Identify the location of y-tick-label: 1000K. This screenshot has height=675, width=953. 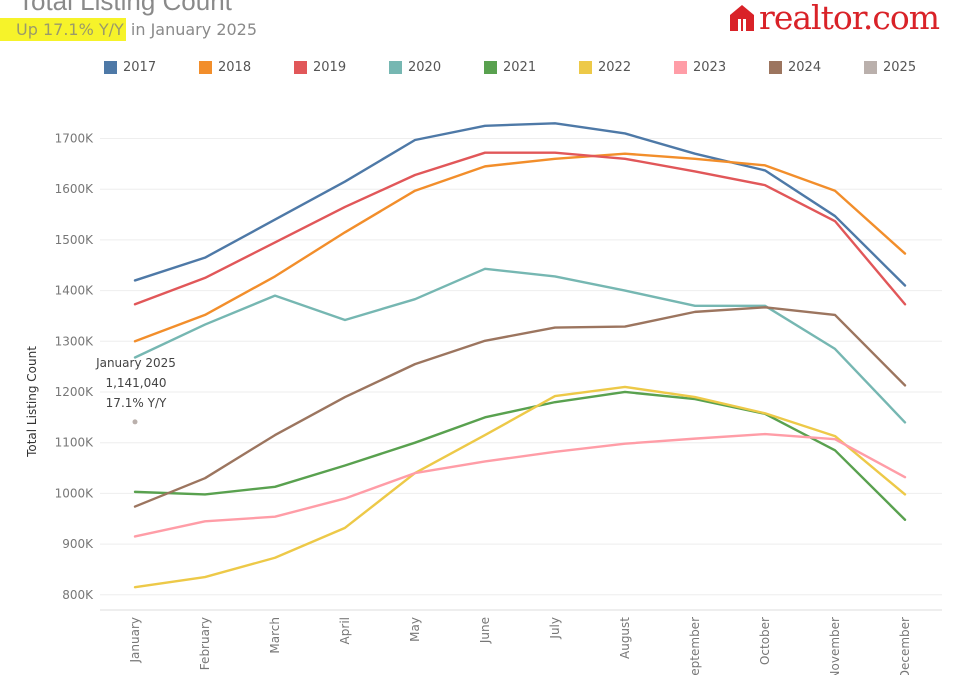
(75, 493).